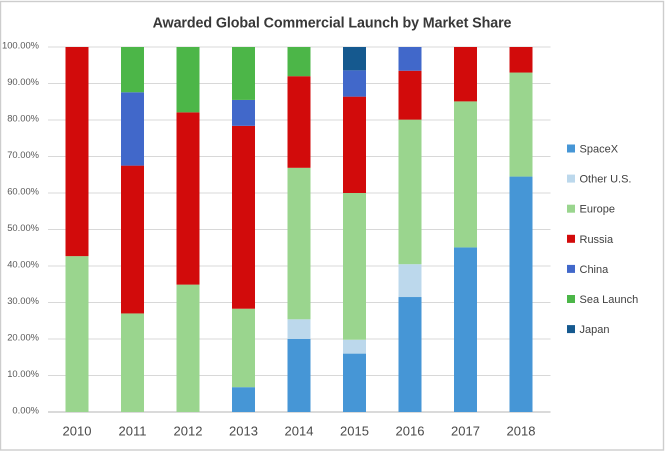 Image resolution: width=669 pixels, height=454 pixels. Describe the element at coordinates (188, 431) in the screenshot. I see `svg-text: 2012` at that location.